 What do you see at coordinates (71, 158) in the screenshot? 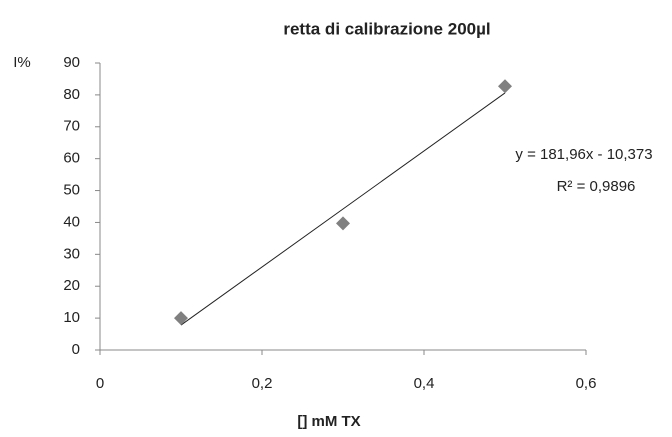
I see `y-tick-label: 60` at bounding box center [71, 158].